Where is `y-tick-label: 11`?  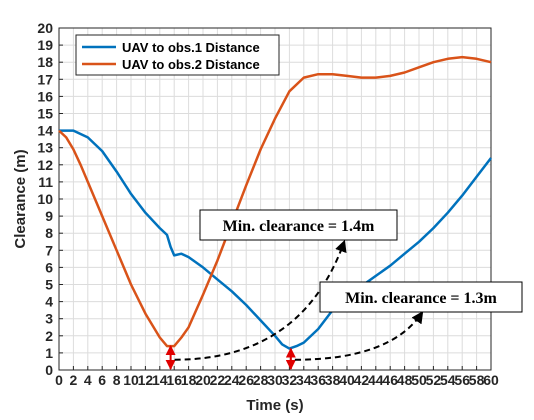
y-tick-label: 11 is located at coordinates (45, 182).